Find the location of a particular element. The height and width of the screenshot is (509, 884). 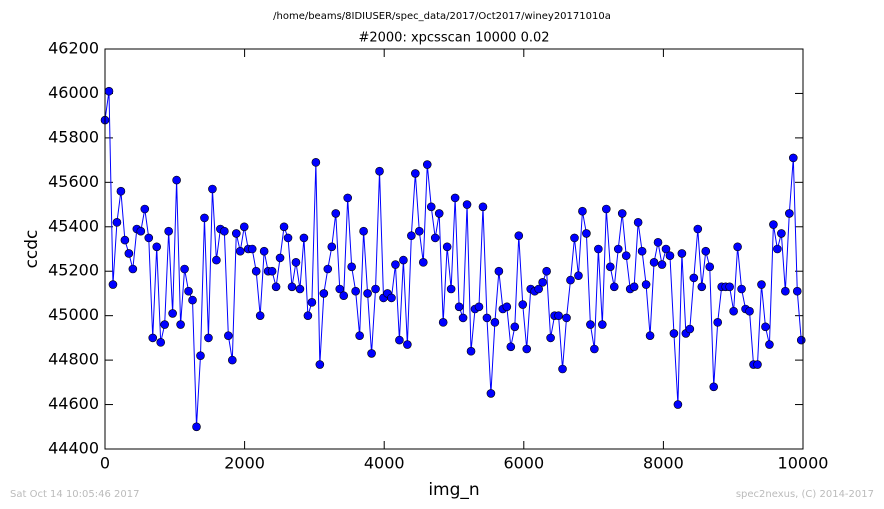

x-tick-label: 2000 is located at coordinates (244, 463).